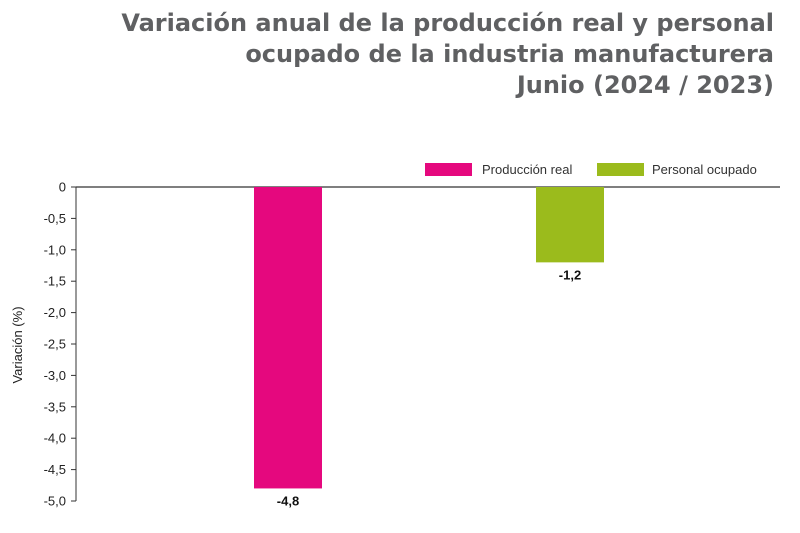 This screenshot has width=800, height=533. What do you see at coordinates (17, 344) in the screenshot?
I see `y-axis-label: Variación (%)` at bounding box center [17, 344].